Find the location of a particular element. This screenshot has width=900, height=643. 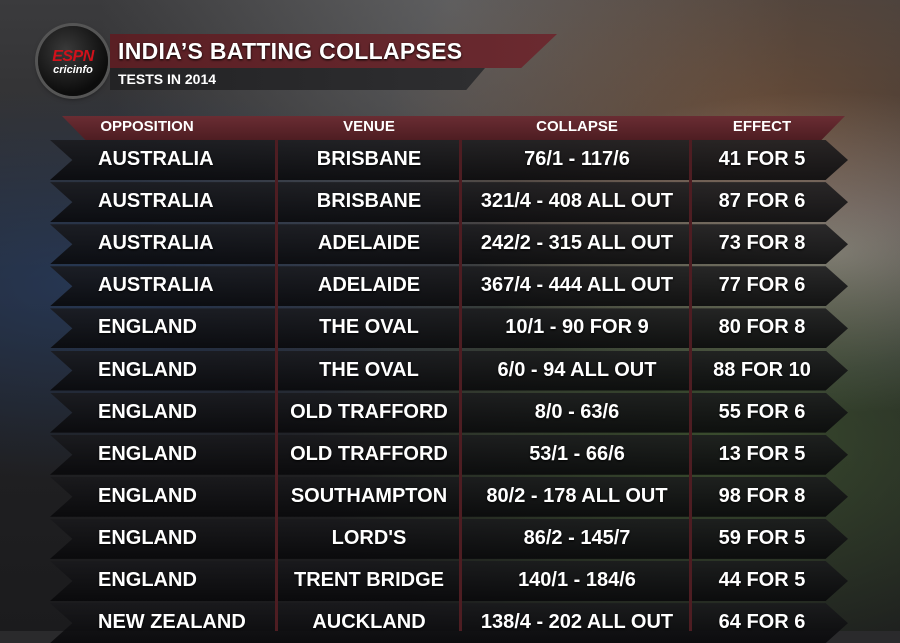

table-row: ENGLAND LORD'S 86/2 - 145/7 59 FOR 5 is located at coordinates (449, 538).